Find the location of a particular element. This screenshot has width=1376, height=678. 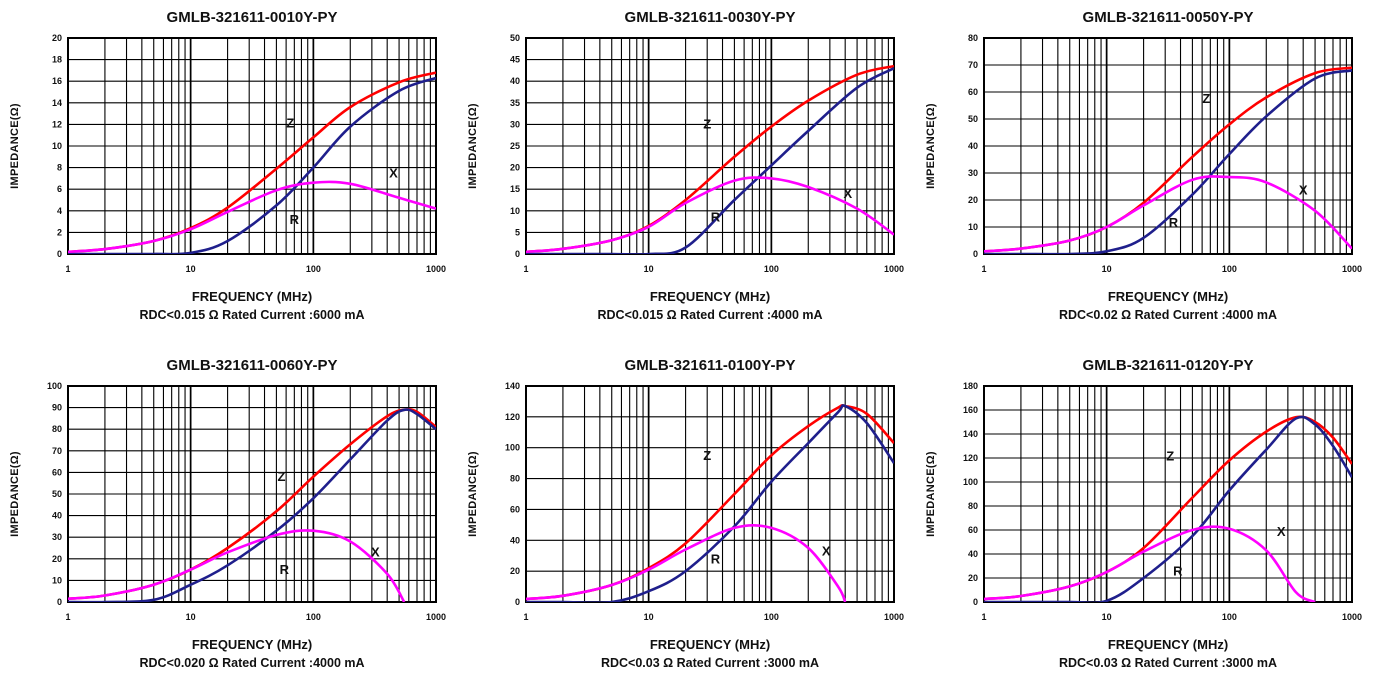

rated-current-note: RDC<0.015 Ω Rated Current :6000 mA is located at coordinates (251, 315).